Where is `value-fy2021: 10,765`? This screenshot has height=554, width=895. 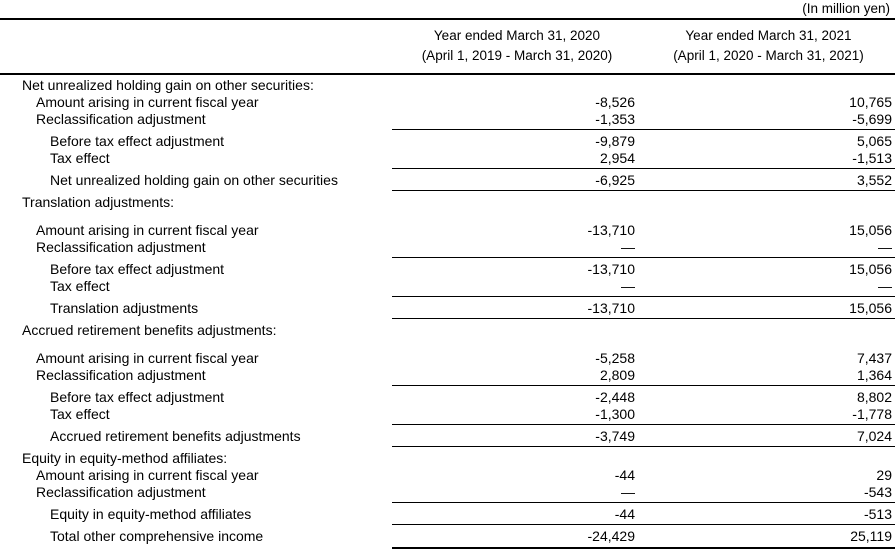 value-fy2021: 10,765 is located at coordinates (870, 102).